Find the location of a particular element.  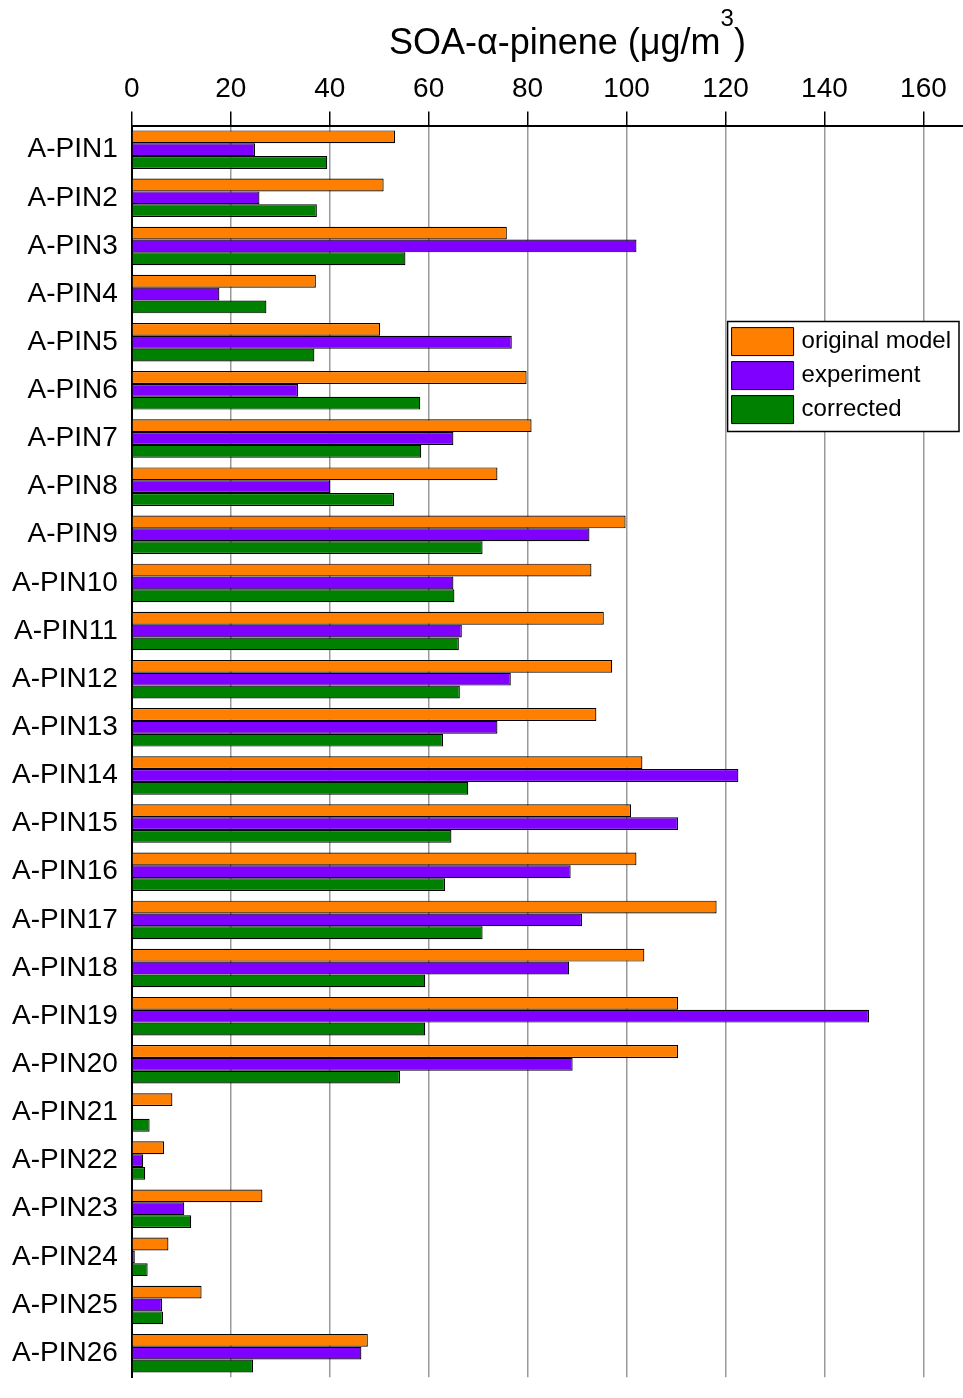

y-tick-label: A-PIN23 is located at coordinates (64, 1207).